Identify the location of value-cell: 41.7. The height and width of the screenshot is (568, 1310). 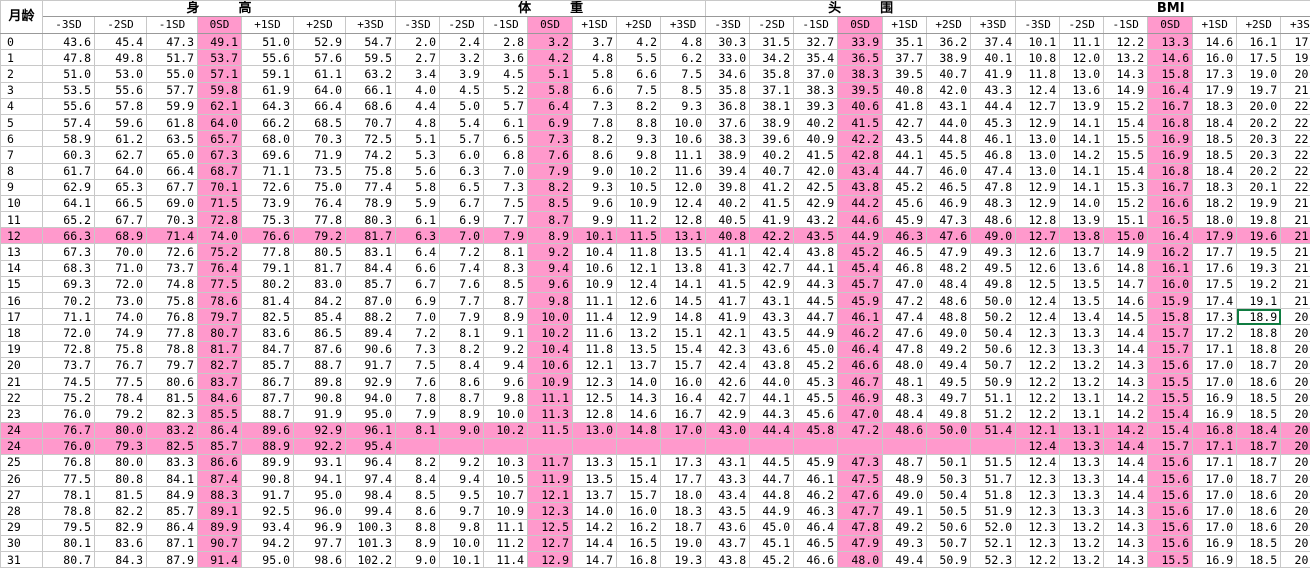
(728, 301).